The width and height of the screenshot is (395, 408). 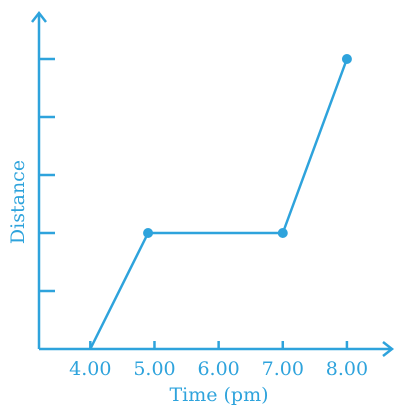 What do you see at coordinates (218, 395) in the screenshot?
I see `x-axis-title: Time (pm)` at bounding box center [218, 395].